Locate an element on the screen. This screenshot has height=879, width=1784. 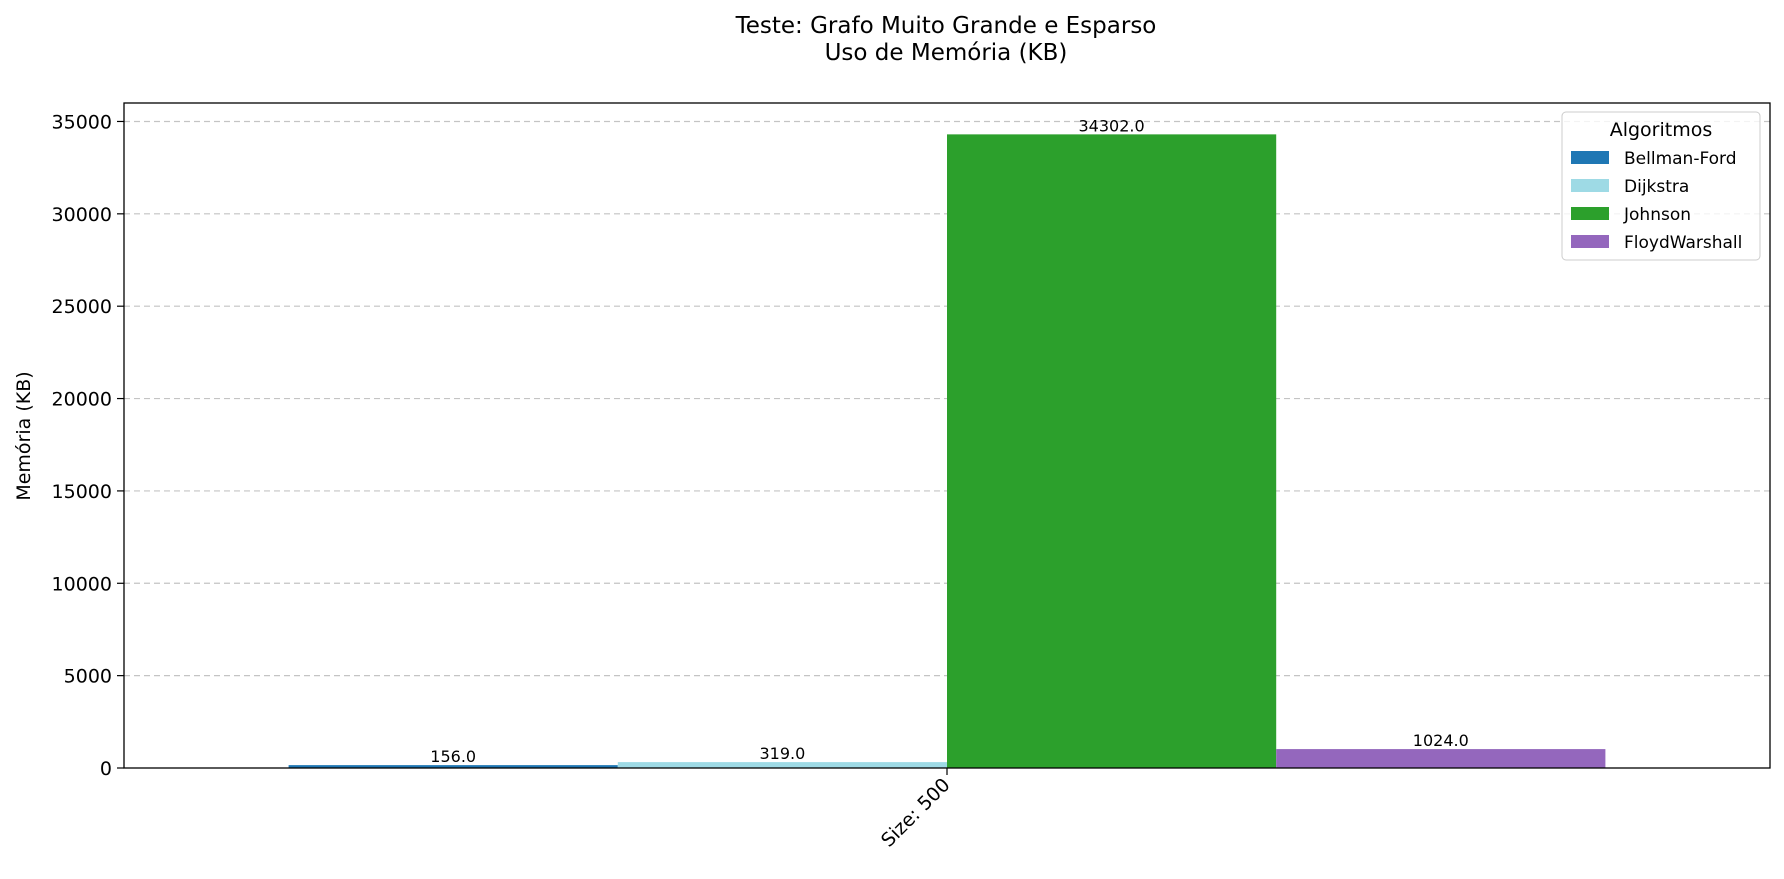
y-tick-label: 20000 is located at coordinates (82, 400).